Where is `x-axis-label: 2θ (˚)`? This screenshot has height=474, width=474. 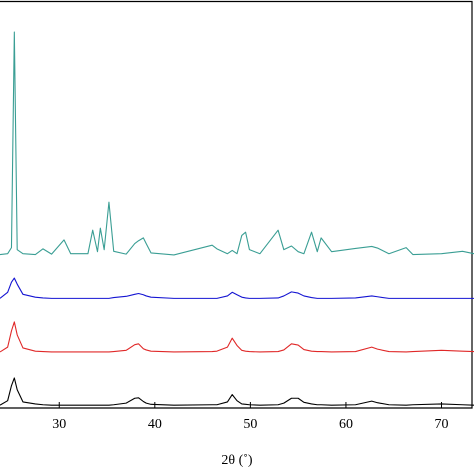 x-axis-label: 2θ (˚) is located at coordinates (237, 460).